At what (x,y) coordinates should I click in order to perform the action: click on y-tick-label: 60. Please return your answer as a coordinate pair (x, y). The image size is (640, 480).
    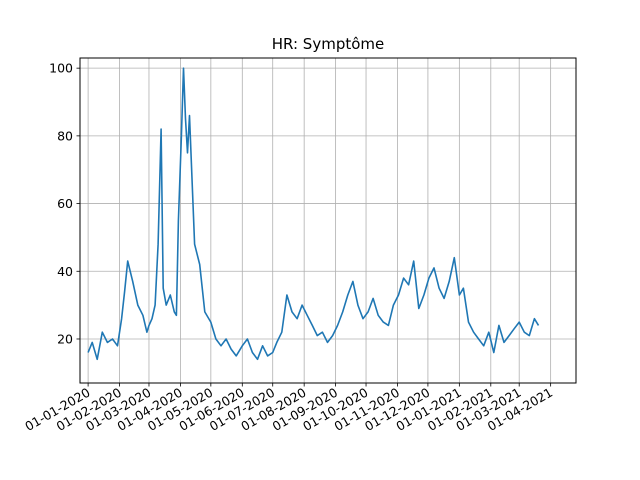
    Looking at the image, I should click on (65, 203).